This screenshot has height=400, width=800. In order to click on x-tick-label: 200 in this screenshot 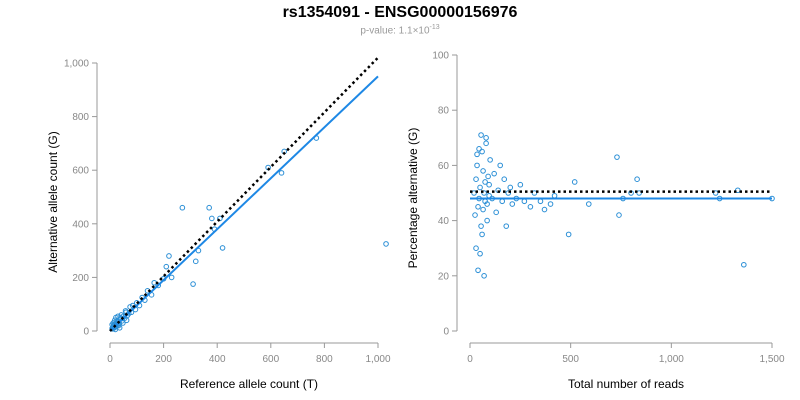, I will do `click(163, 359)`.